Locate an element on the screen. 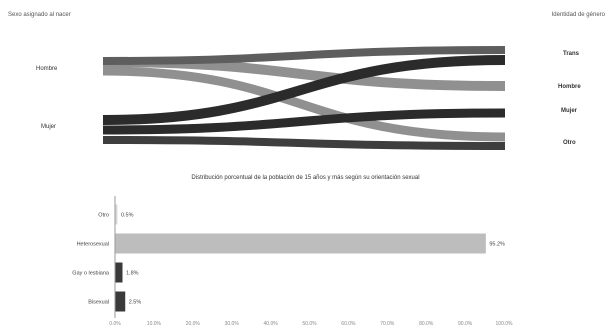 This screenshot has width=611, height=329. sankey-node-mujer-right: Mujer is located at coordinates (569, 111).